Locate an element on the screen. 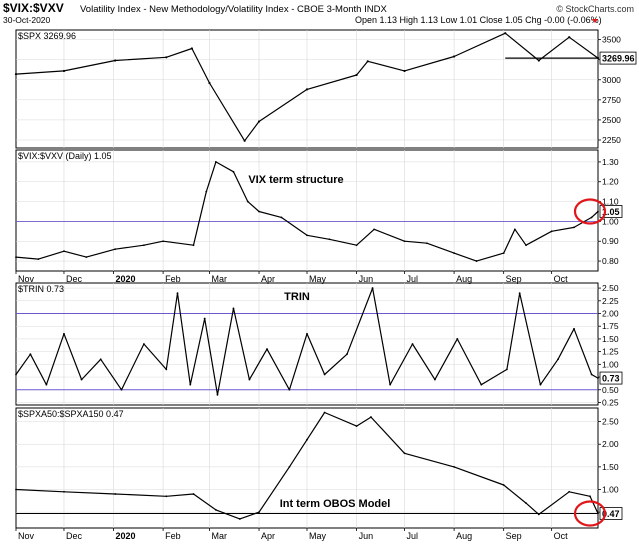  y-tick-label: 1.30 is located at coordinates (610, 162).